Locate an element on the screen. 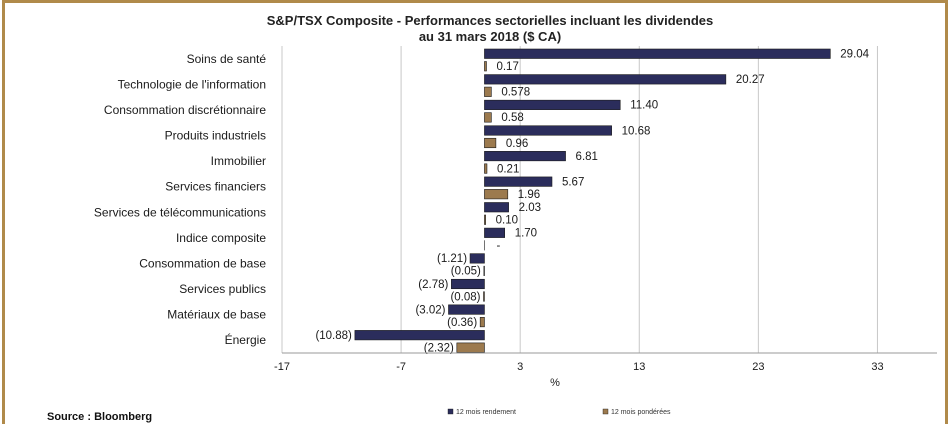 The image size is (952, 426). data-label: (10.88) is located at coordinates (333, 336).